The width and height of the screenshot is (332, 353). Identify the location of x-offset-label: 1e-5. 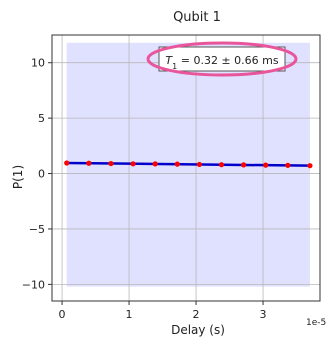
(316, 323).